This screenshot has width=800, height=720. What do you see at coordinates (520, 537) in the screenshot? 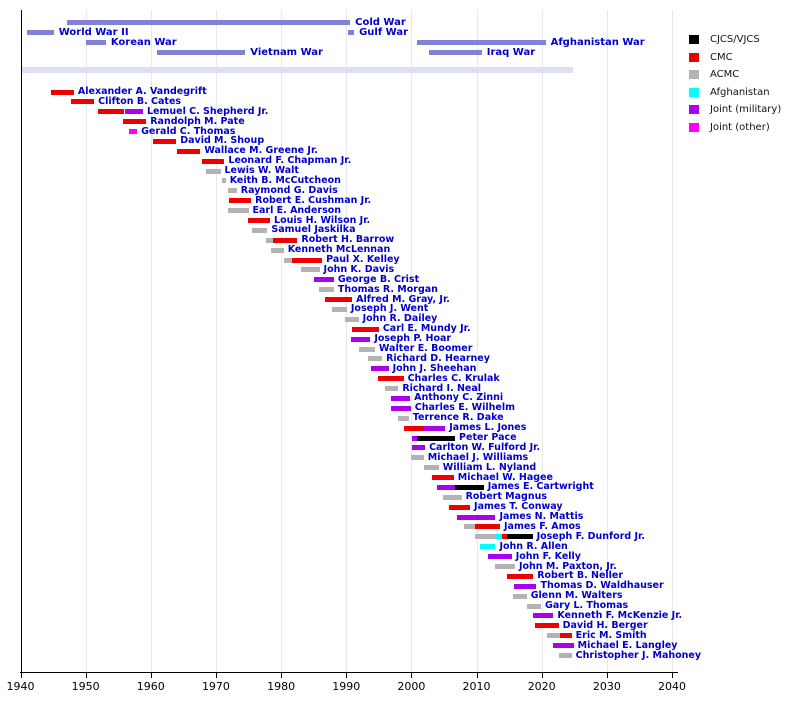
I see `bar-cjcs` at bounding box center [520, 537].